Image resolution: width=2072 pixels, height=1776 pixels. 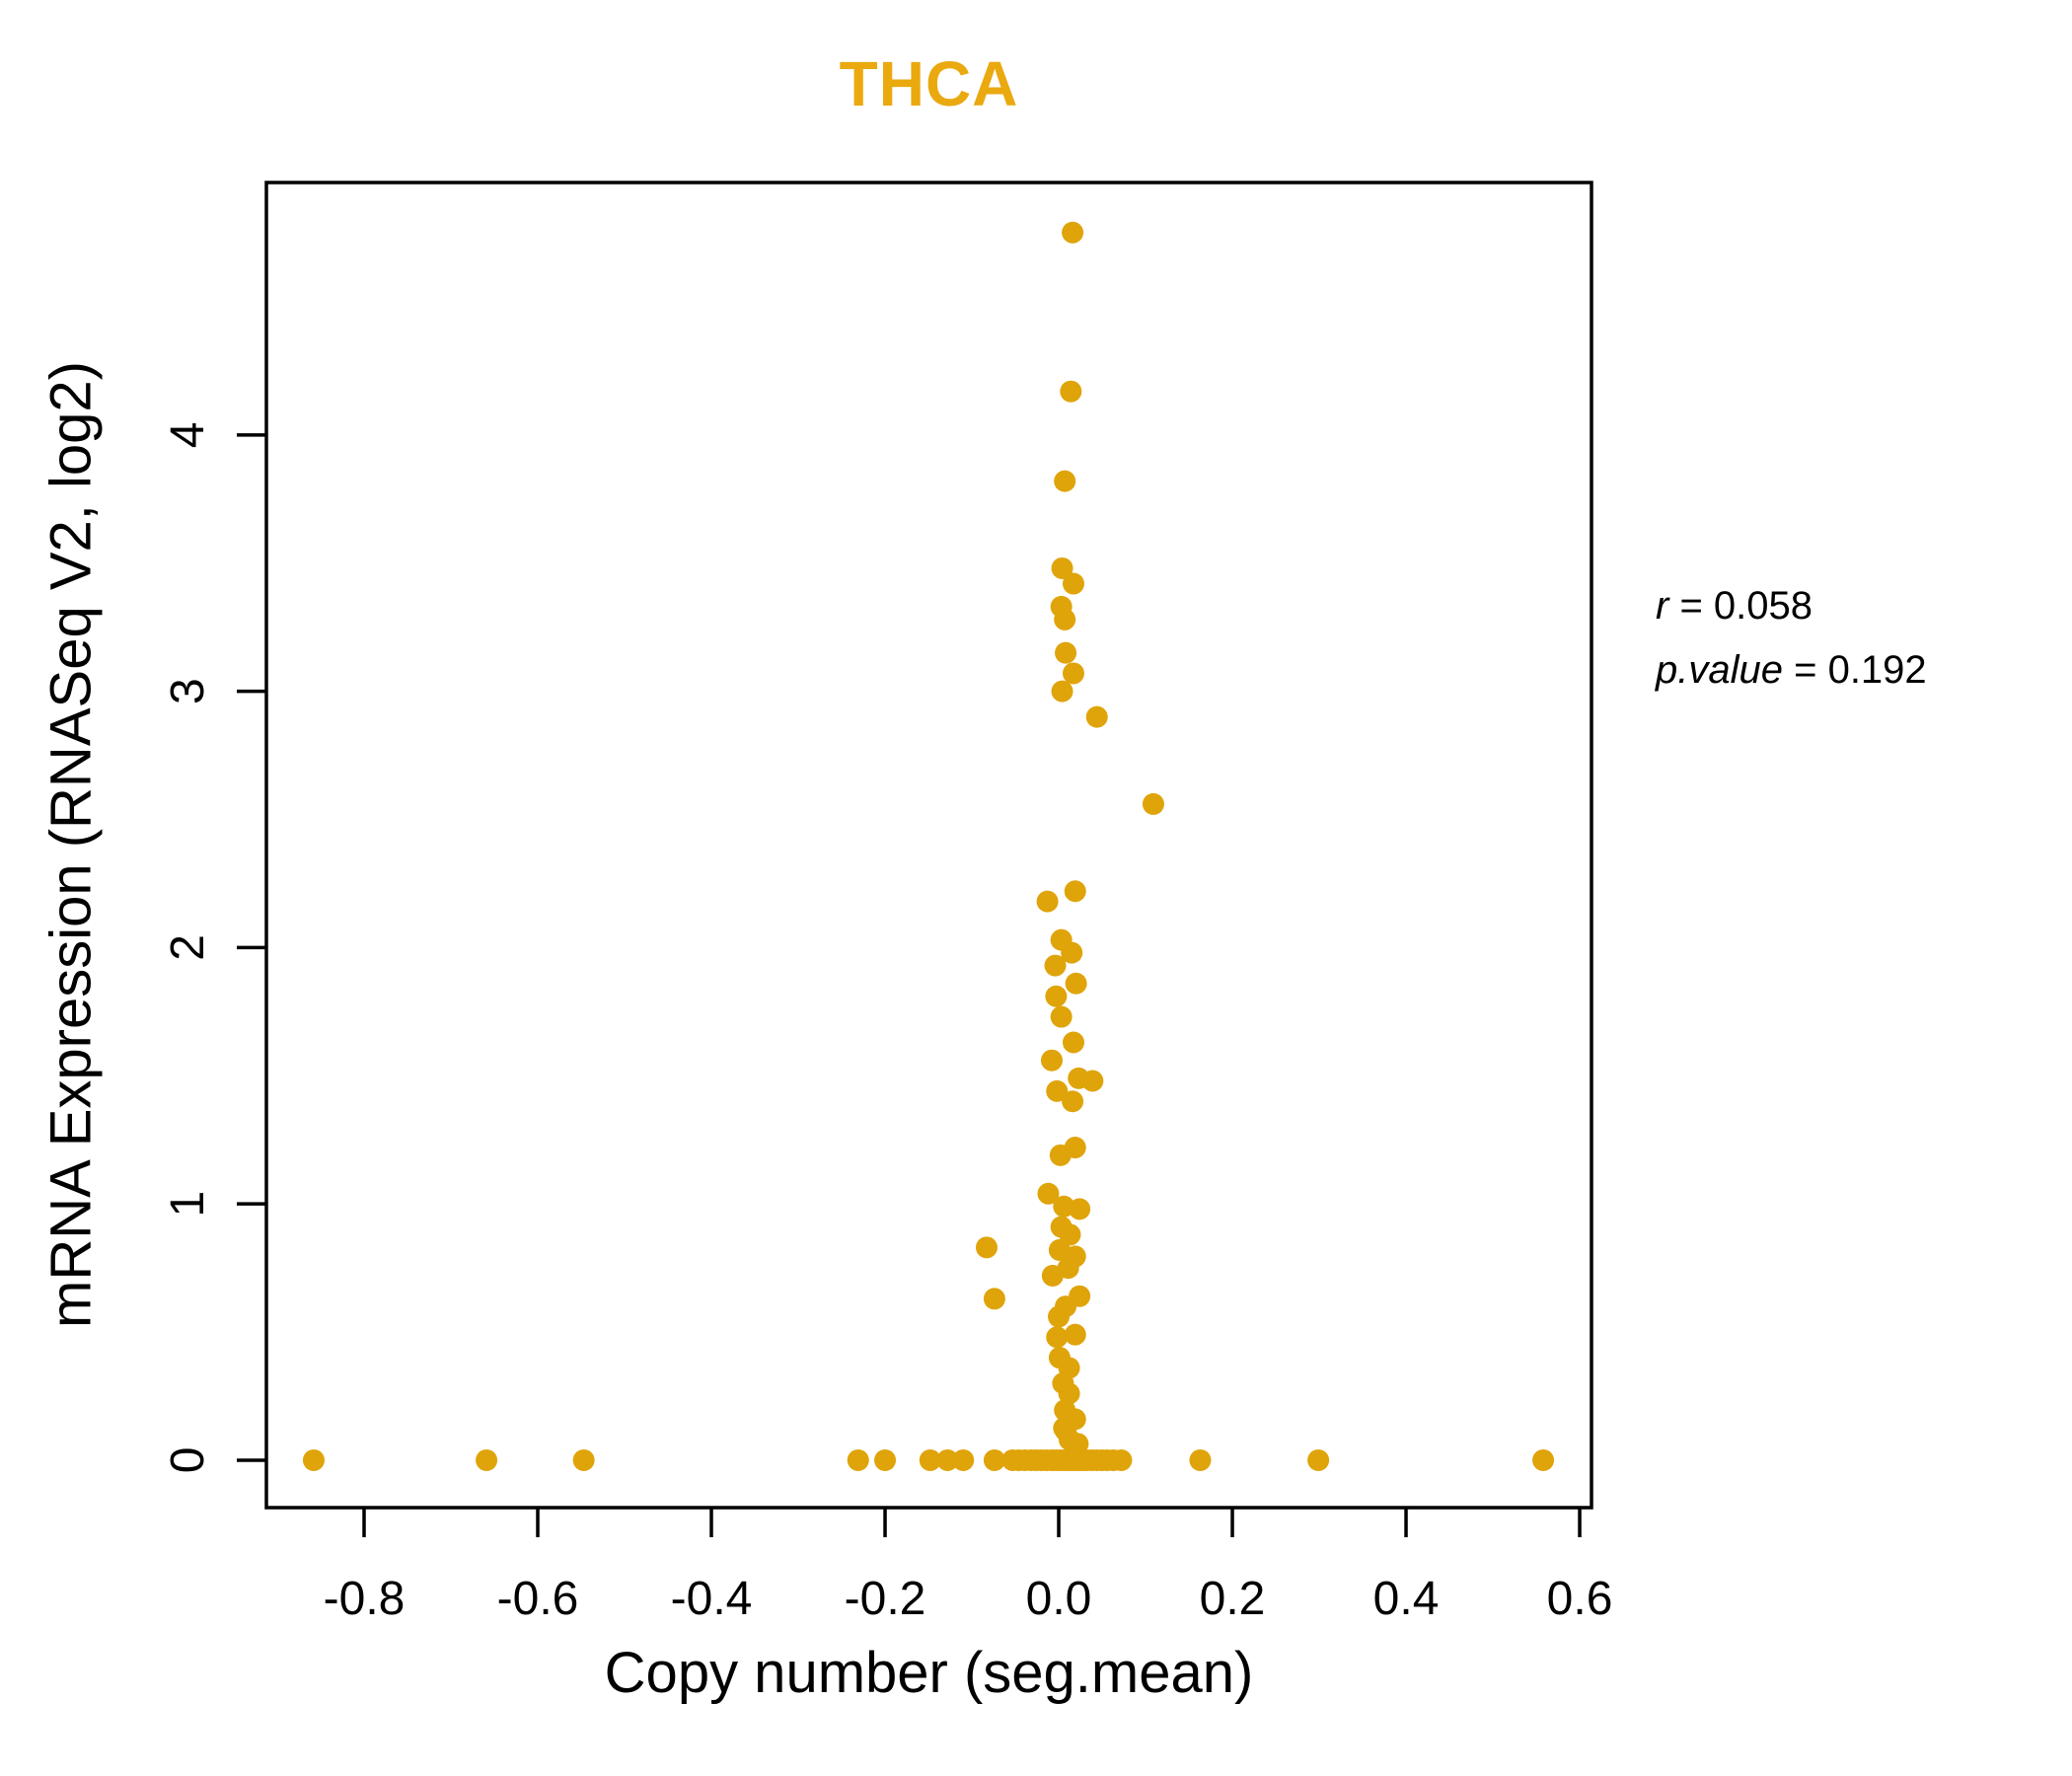 What do you see at coordinates (886, 1599) in the screenshot?
I see `x-tick-label: -0.2` at bounding box center [886, 1599].